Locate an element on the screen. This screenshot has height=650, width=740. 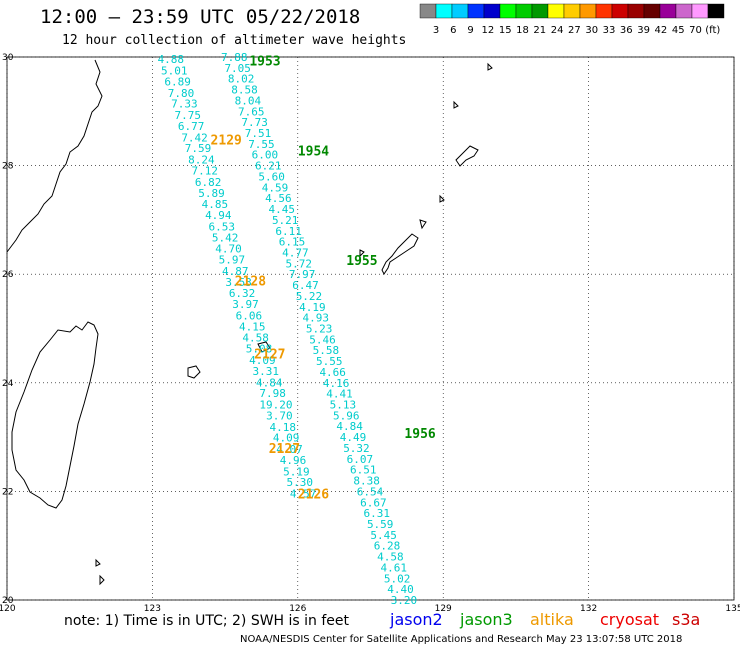
swh-value: 6.11 is located at coordinates (288, 231).